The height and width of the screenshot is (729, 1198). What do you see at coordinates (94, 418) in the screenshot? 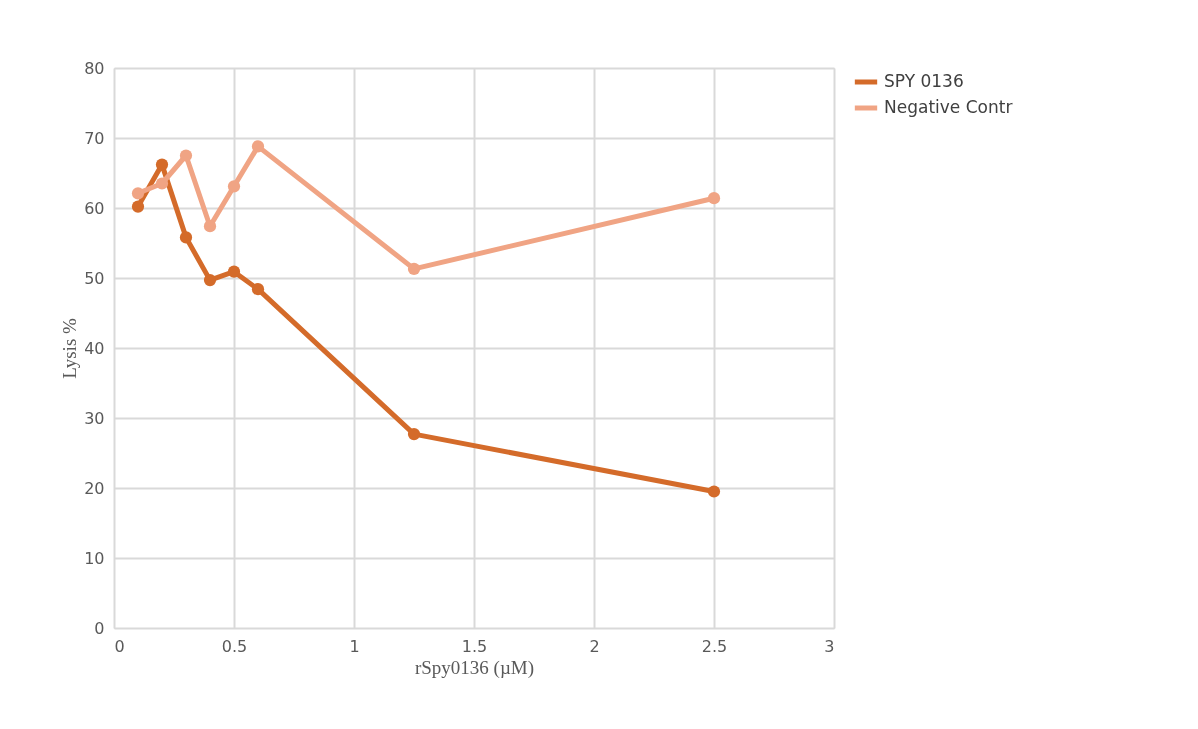
I see `y-tick-label: 30` at bounding box center [94, 418].